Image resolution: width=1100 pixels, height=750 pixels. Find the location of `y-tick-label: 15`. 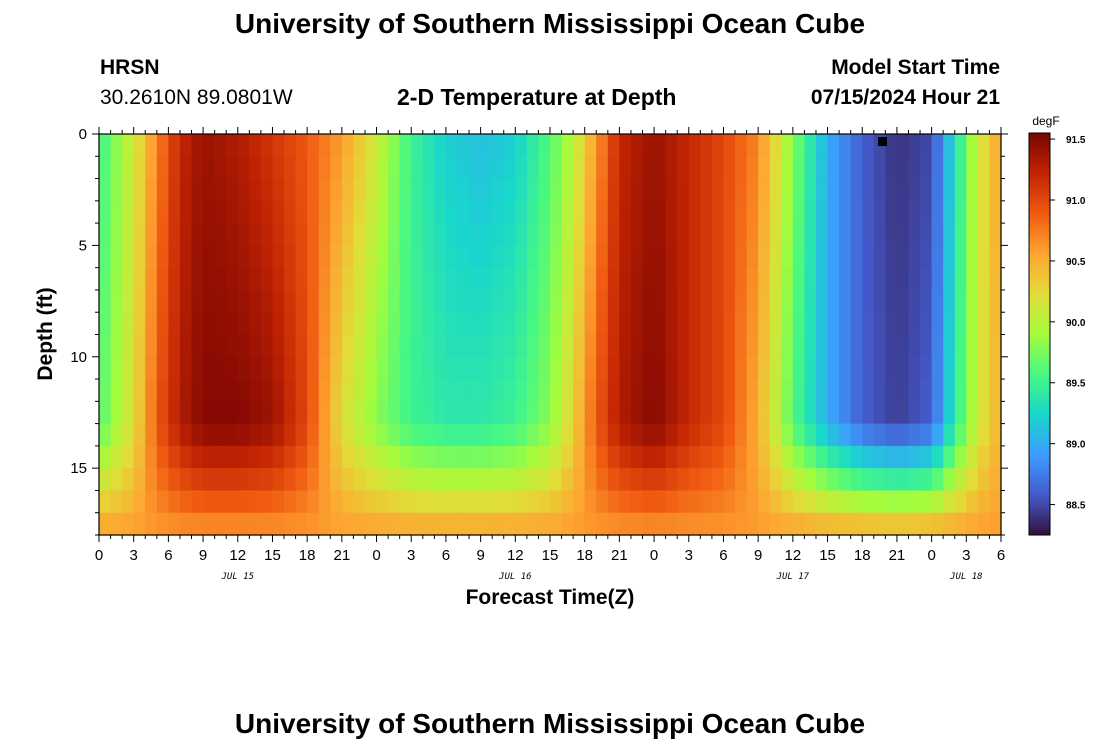

y-tick-label: 15 is located at coordinates (78, 468).